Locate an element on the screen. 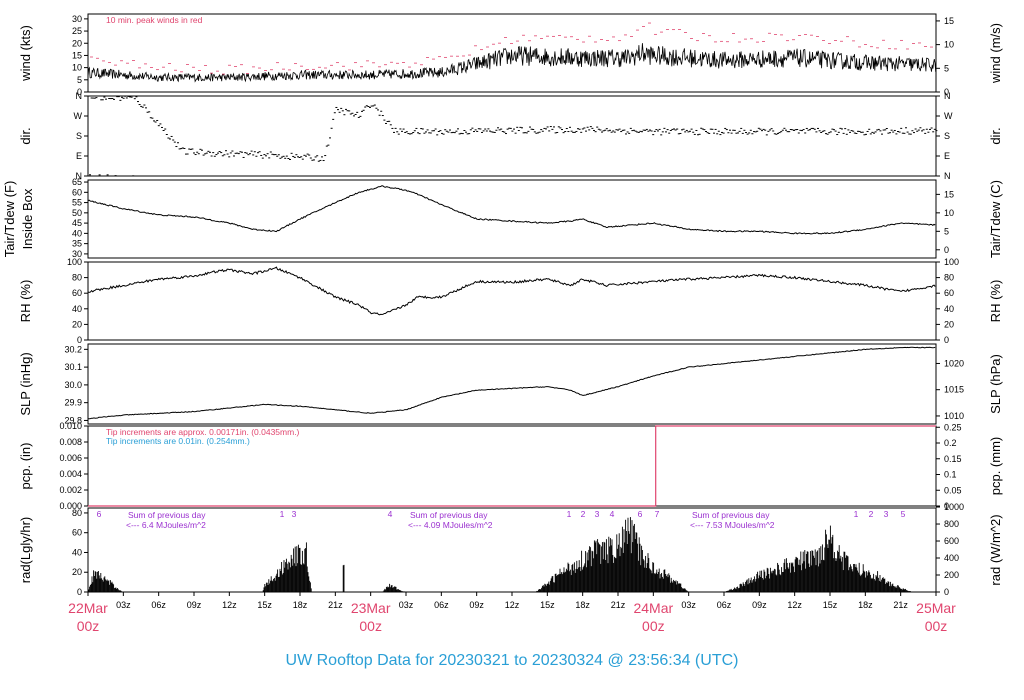  day-label-date: 25Mar is located at coordinates (936, 608).